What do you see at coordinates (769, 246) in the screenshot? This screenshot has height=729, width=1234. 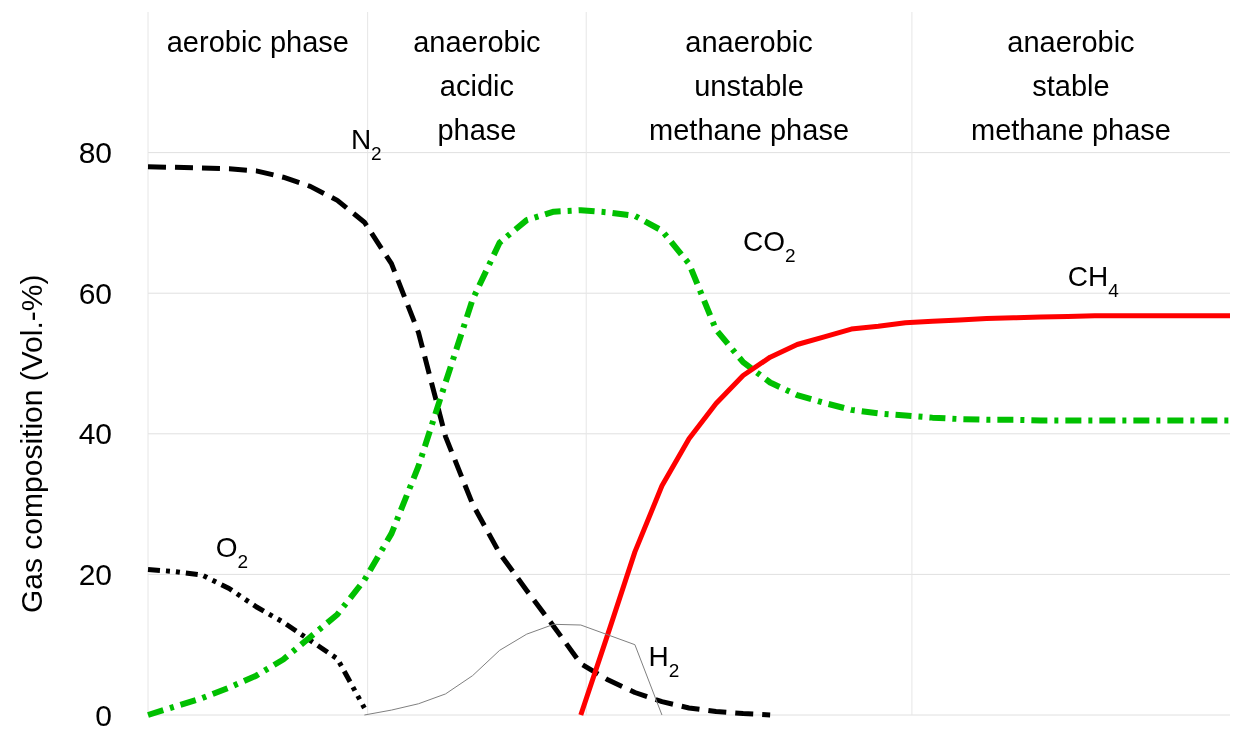 I see `series-label: CO$_{2}$` at bounding box center [769, 246].